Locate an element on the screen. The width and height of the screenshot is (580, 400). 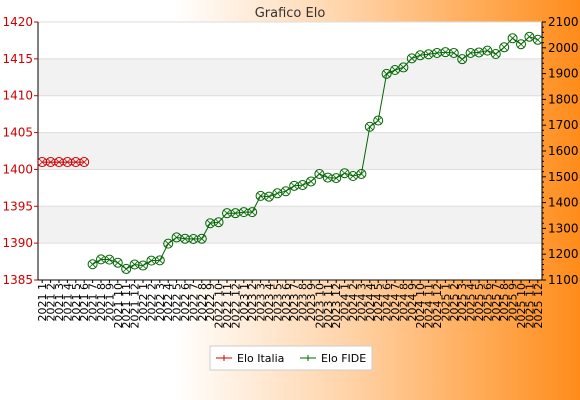
x-tick-label: 2025 3 is located at coordinates (462, 302).